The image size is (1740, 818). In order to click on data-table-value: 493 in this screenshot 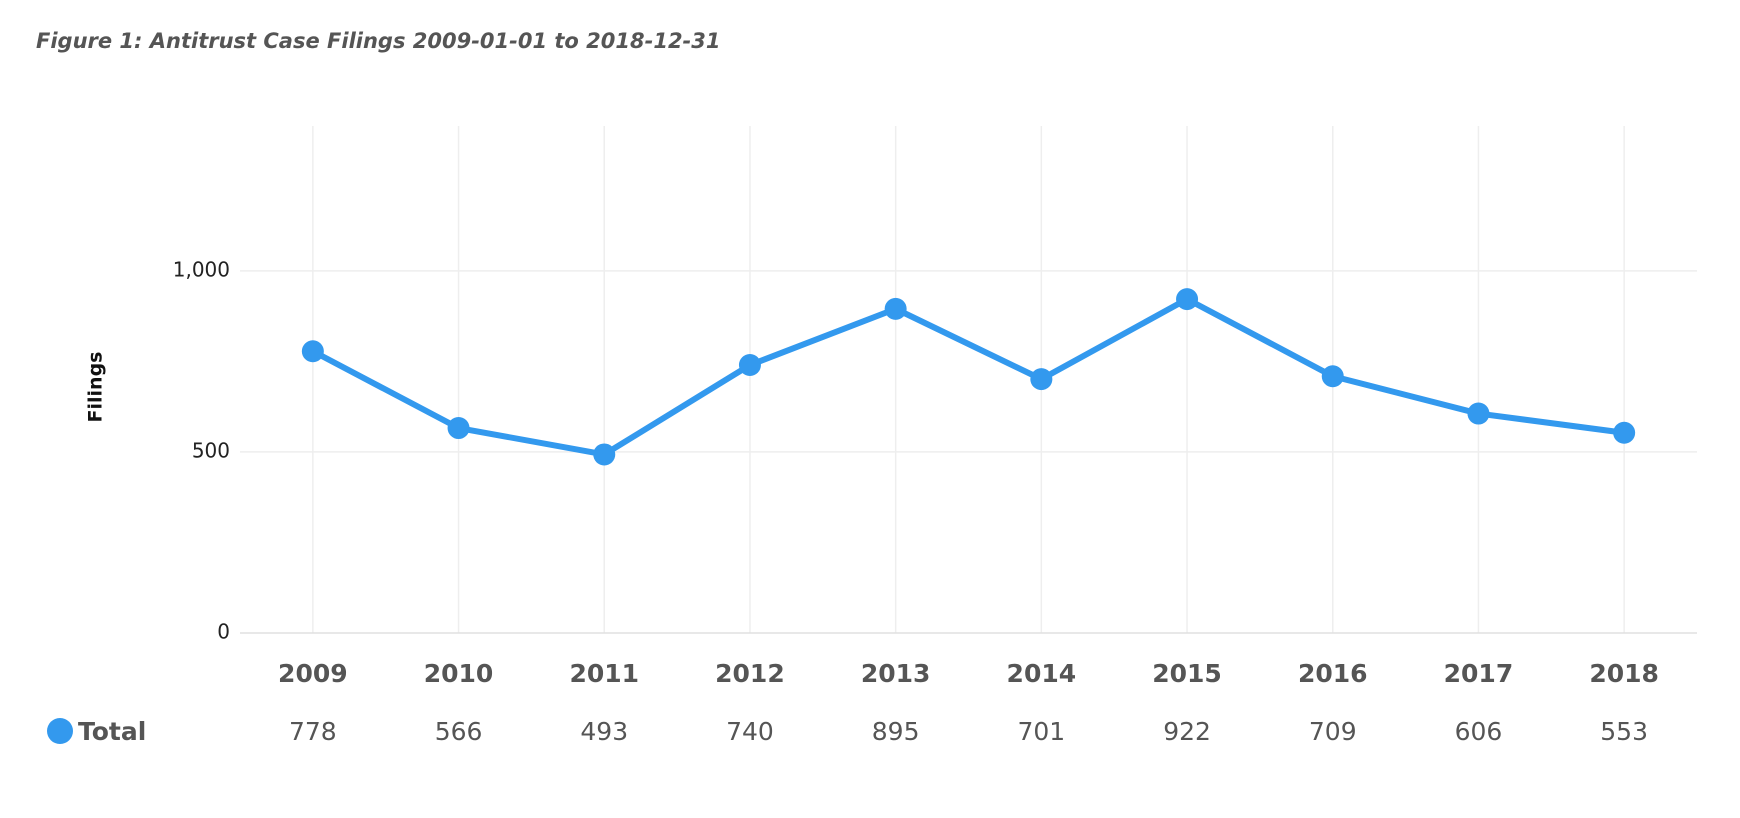, I will do `click(604, 731)`.